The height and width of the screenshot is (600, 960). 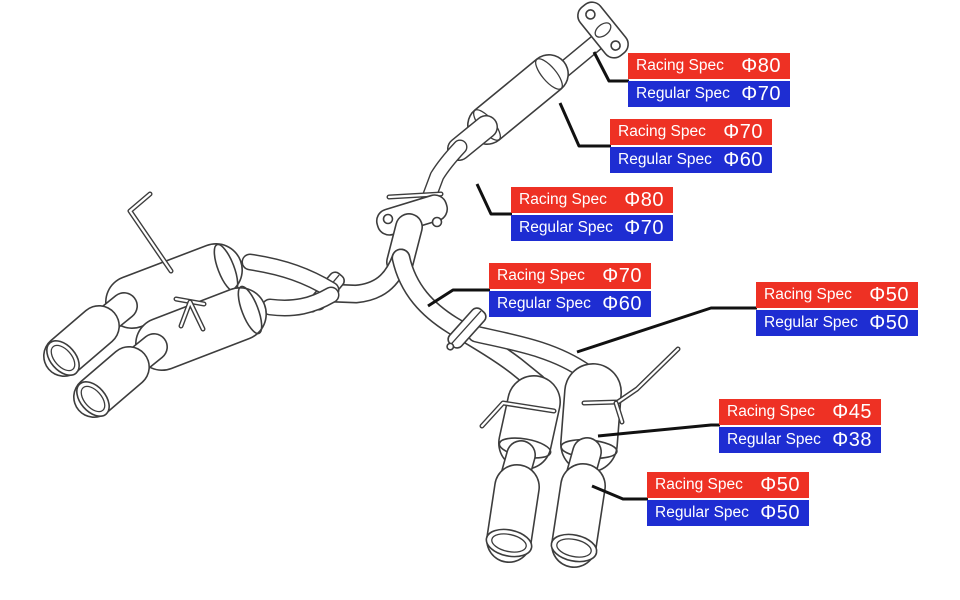 What do you see at coordinates (852, 440) in the screenshot?
I see `regular-spec-value: Φ38` at bounding box center [852, 440].